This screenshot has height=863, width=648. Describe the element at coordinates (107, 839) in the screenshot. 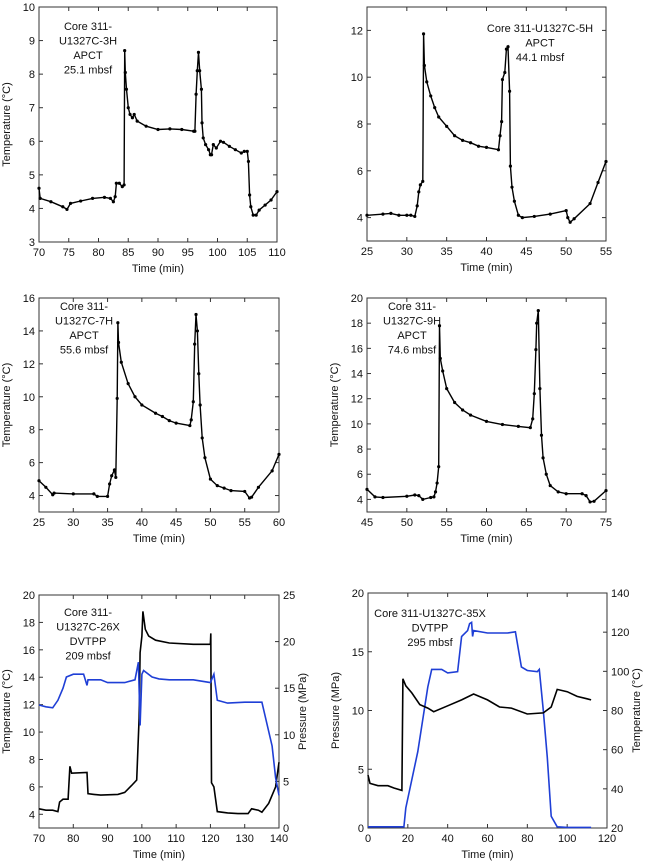

I see `x-tick-label: 90` at that location.